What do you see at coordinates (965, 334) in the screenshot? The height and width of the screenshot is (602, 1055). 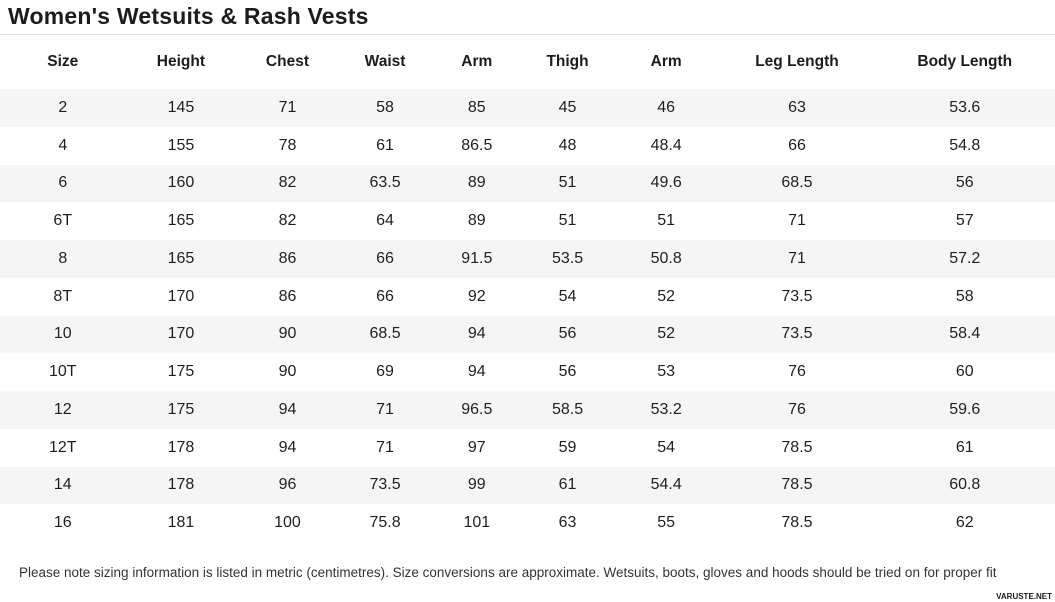 I see `table-cell: 58.4` at bounding box center [965, 334].